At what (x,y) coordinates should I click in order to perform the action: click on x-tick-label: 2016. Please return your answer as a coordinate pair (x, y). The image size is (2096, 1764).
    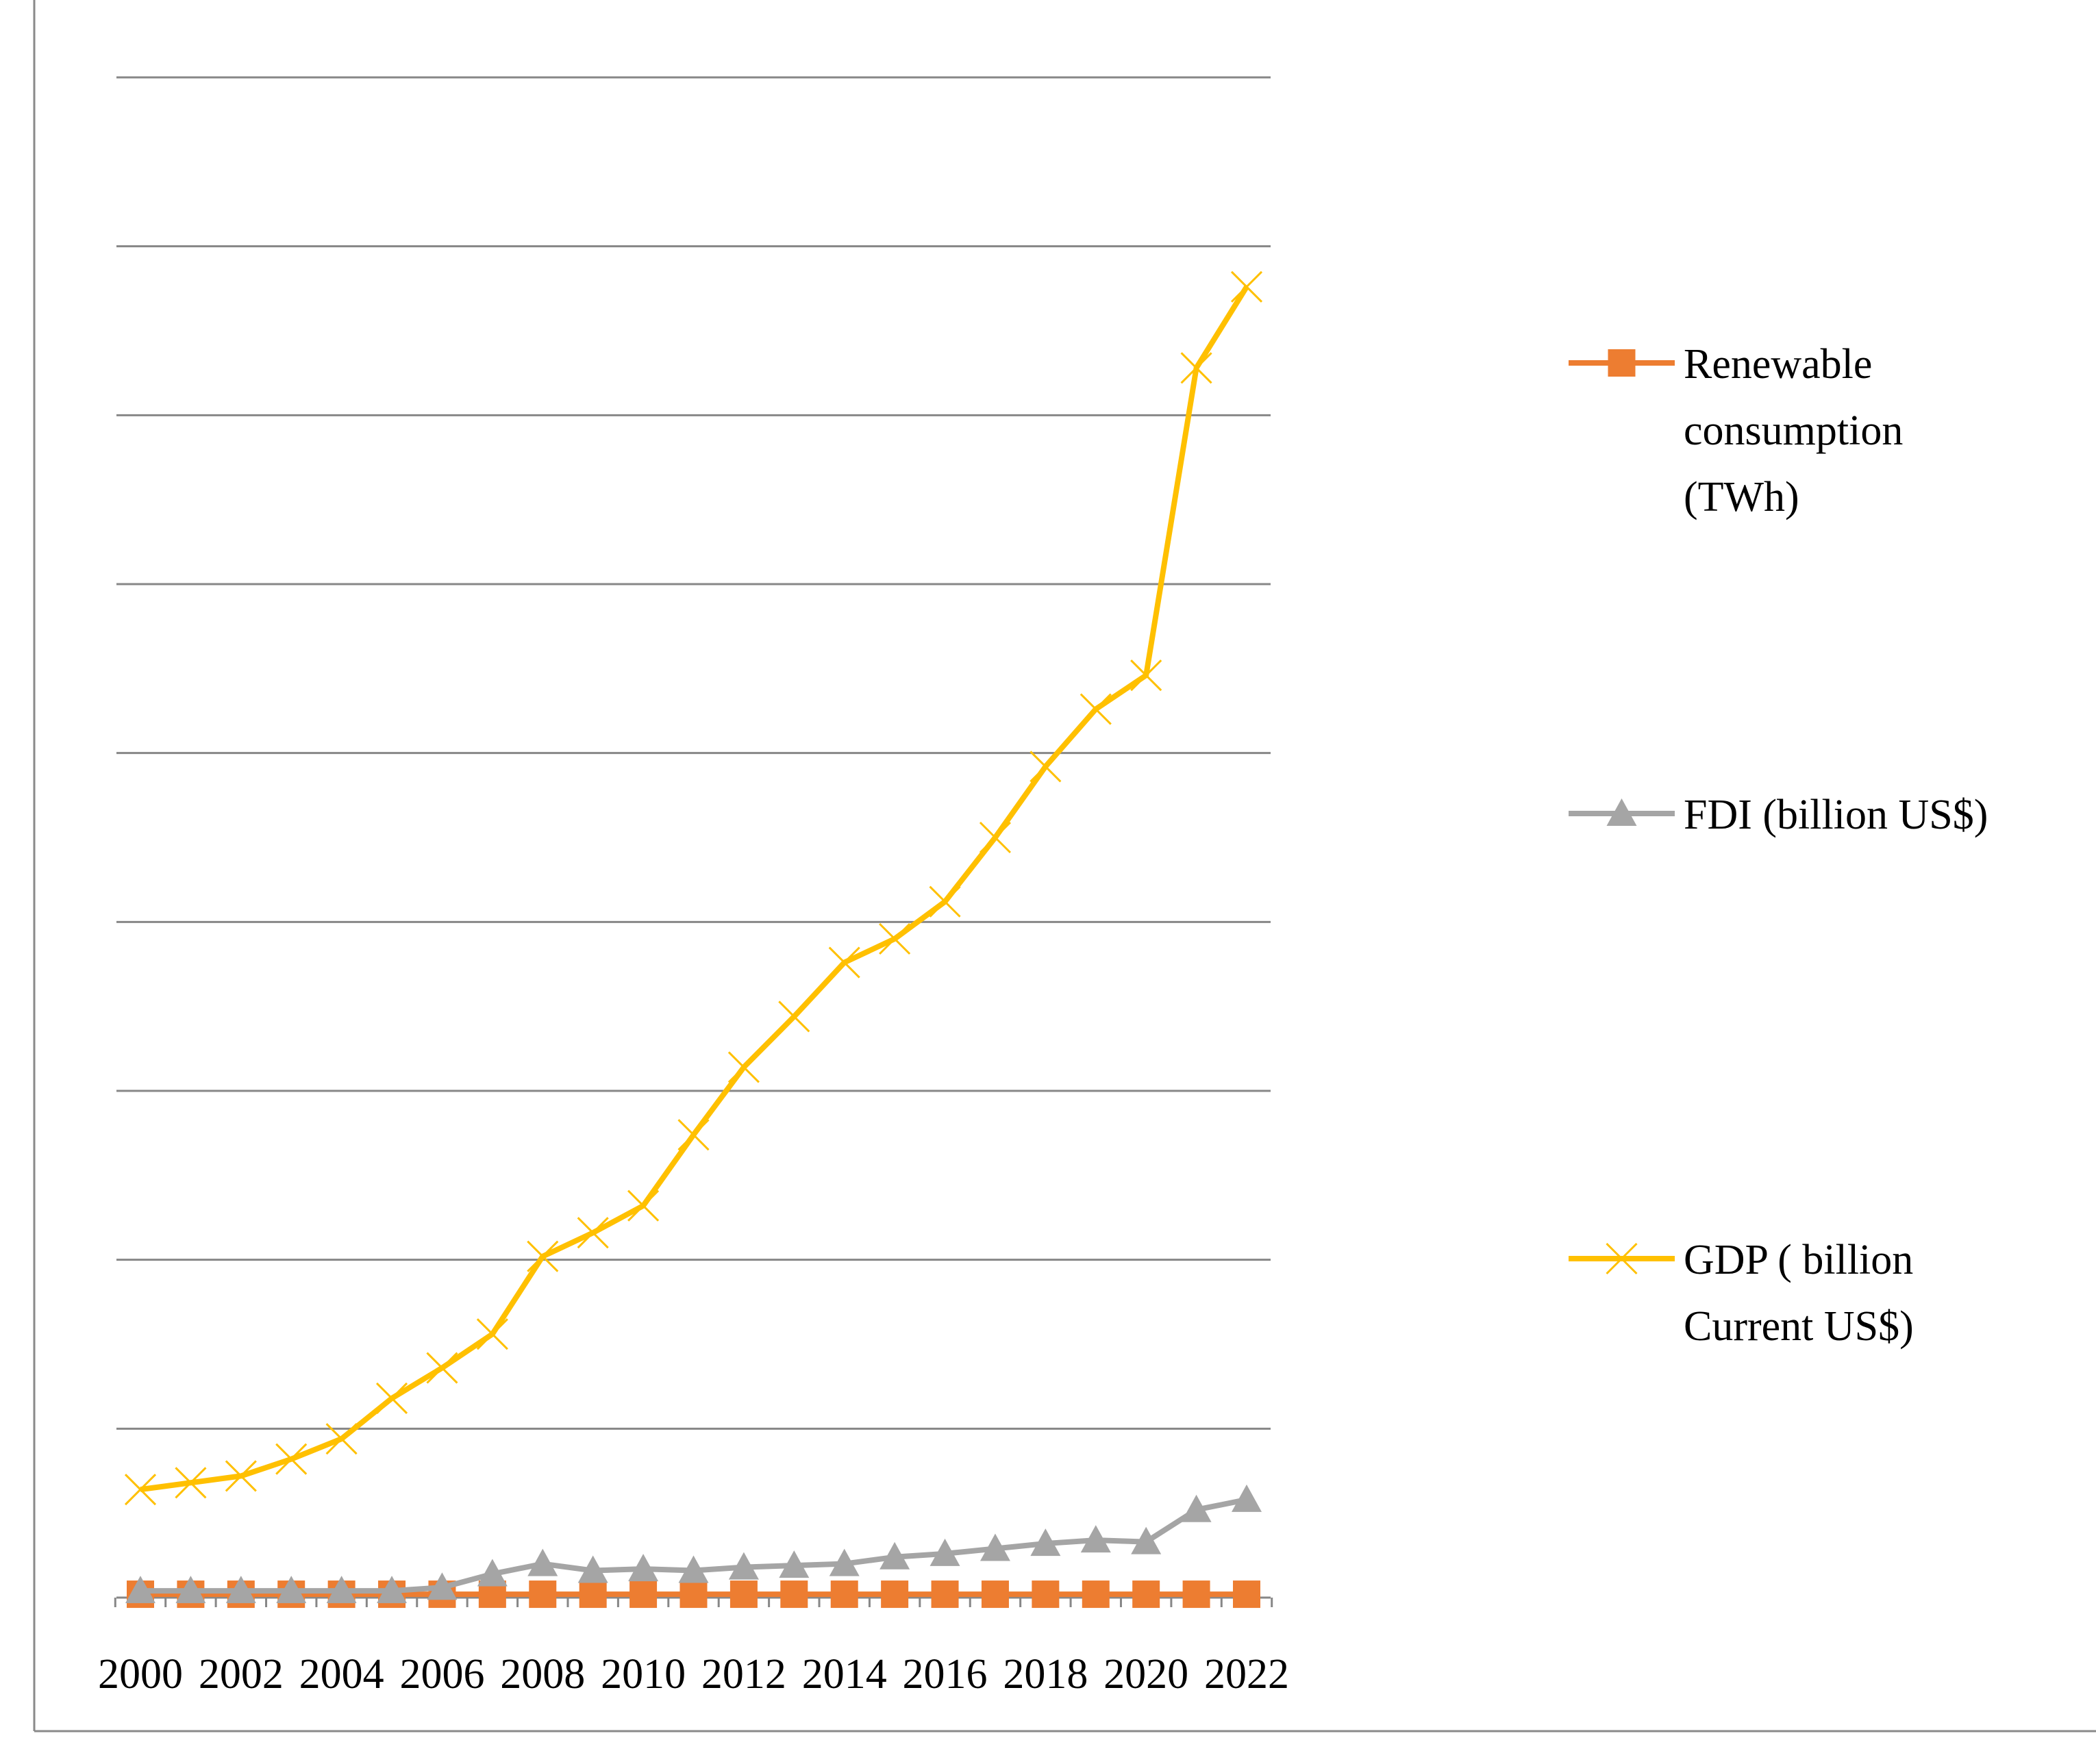
    Looking at the image, I should click on (945, 1674).